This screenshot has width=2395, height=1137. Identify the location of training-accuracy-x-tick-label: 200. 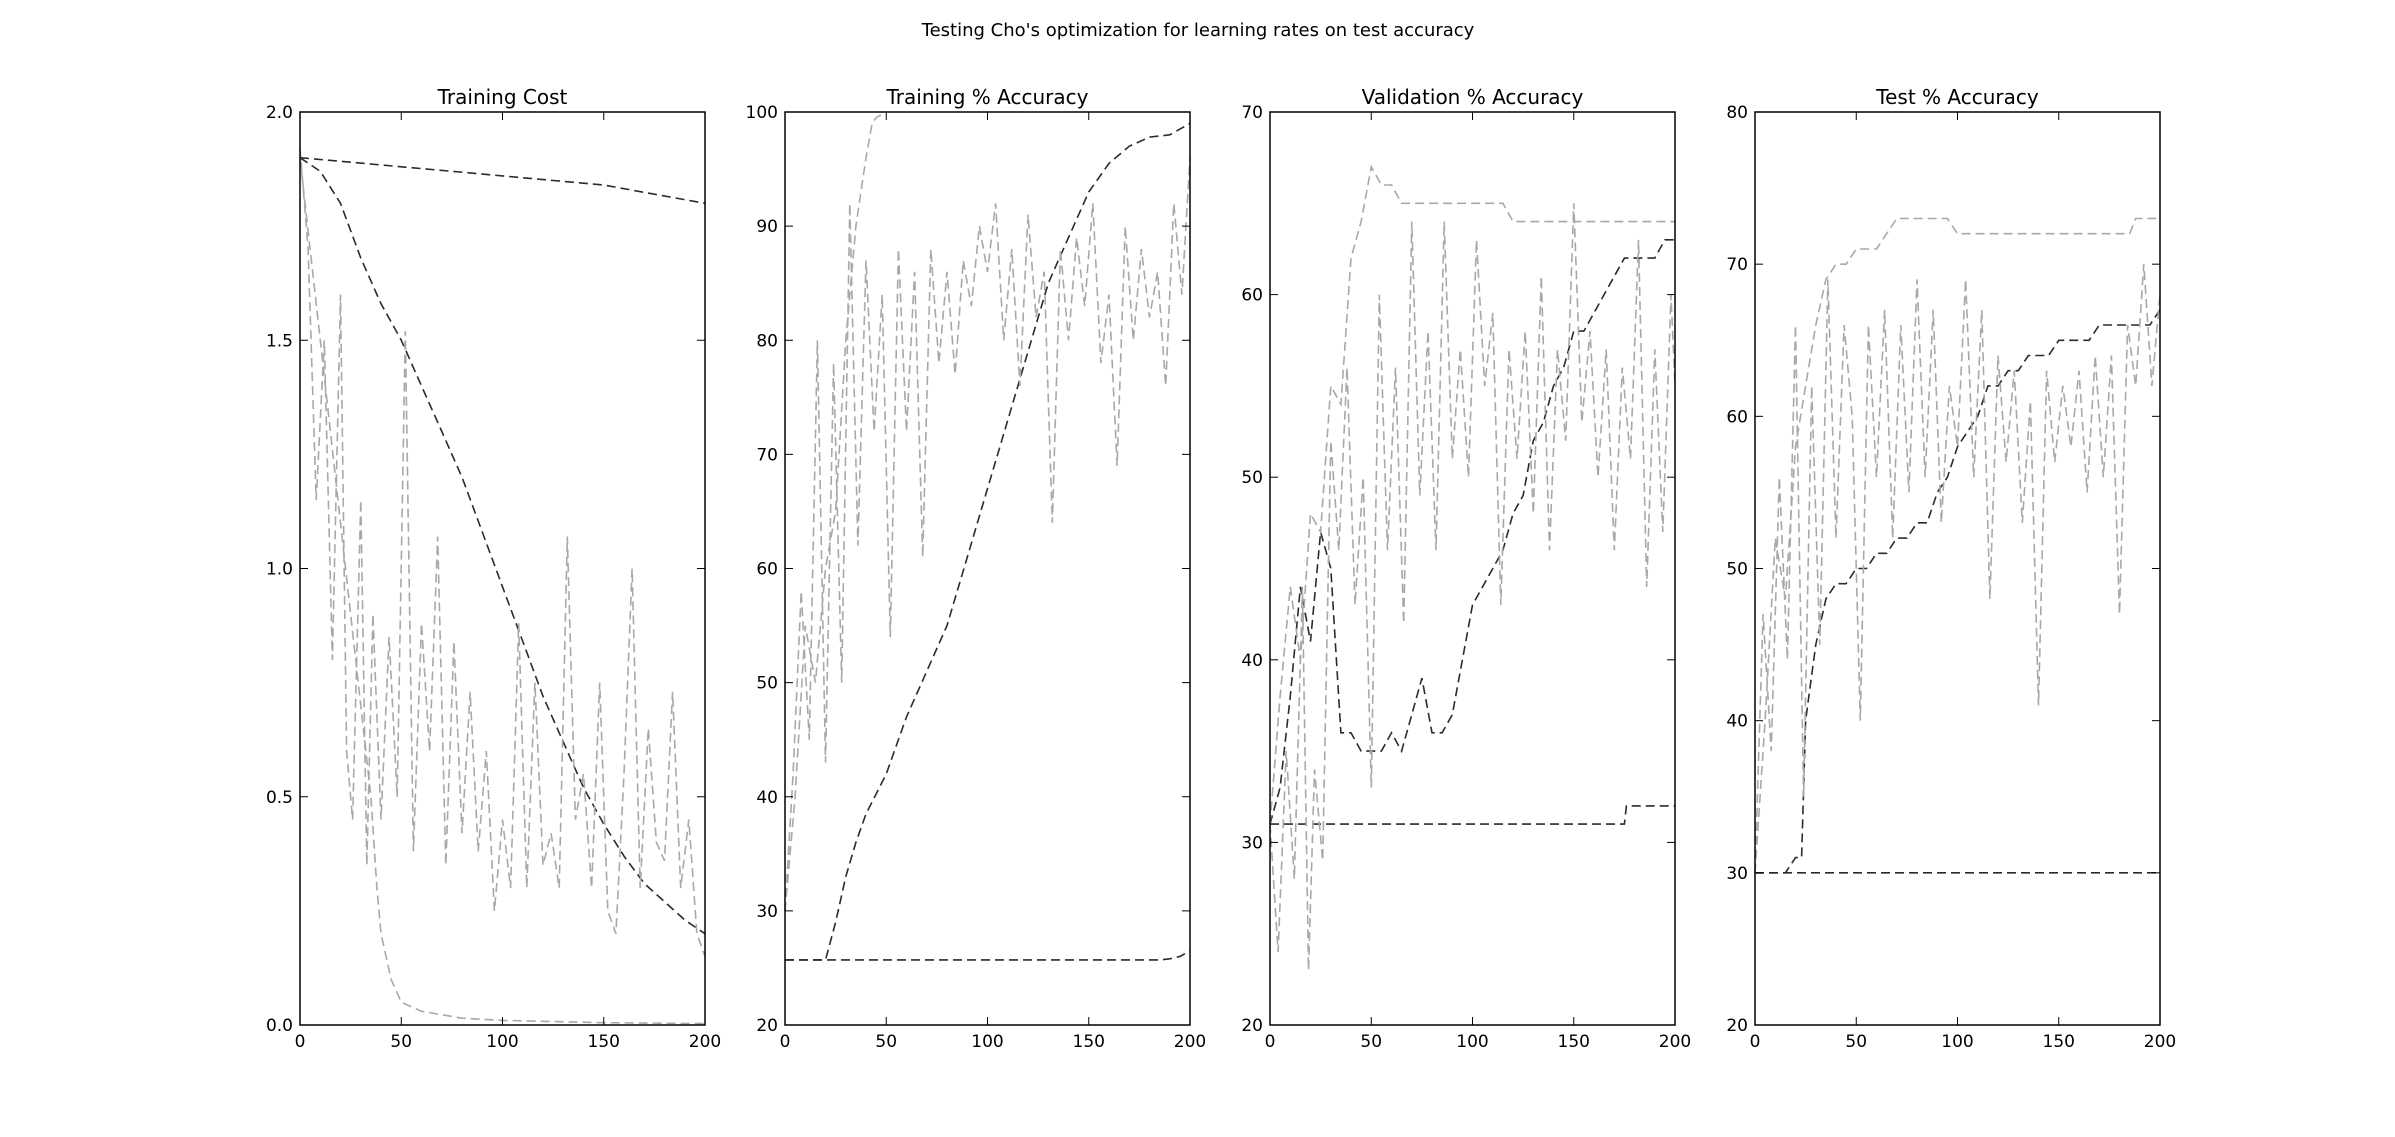
(1190, 1042).